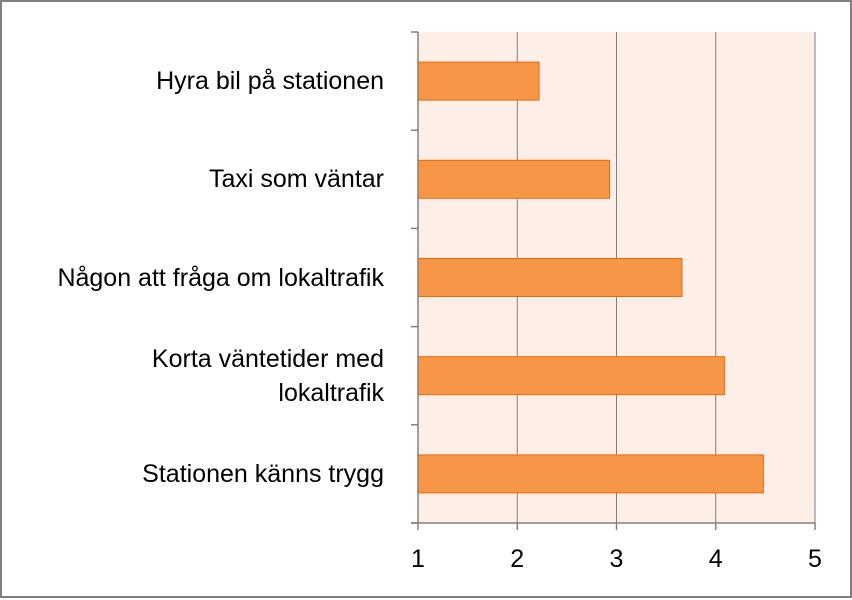 Image resolution: width=852 pixels, height=600 pixels. What do you see at coordinates (715, 559) in the screenshot?
I see `x-tick-label: 4` at bounding box center [715, 559].